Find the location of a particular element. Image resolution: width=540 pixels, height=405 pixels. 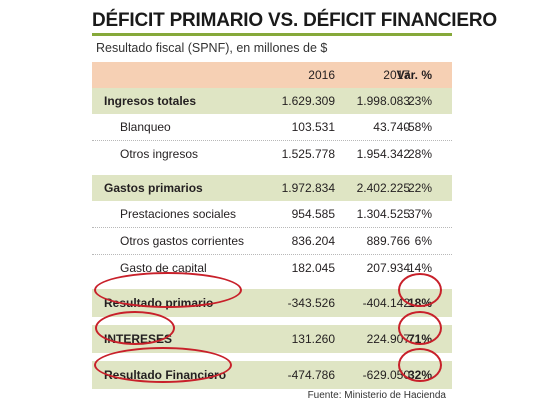

title-bar: DÉFICIT PRIMARIO VS. DÉFICIT FINANCIERO is located at coordinates (294, 21).